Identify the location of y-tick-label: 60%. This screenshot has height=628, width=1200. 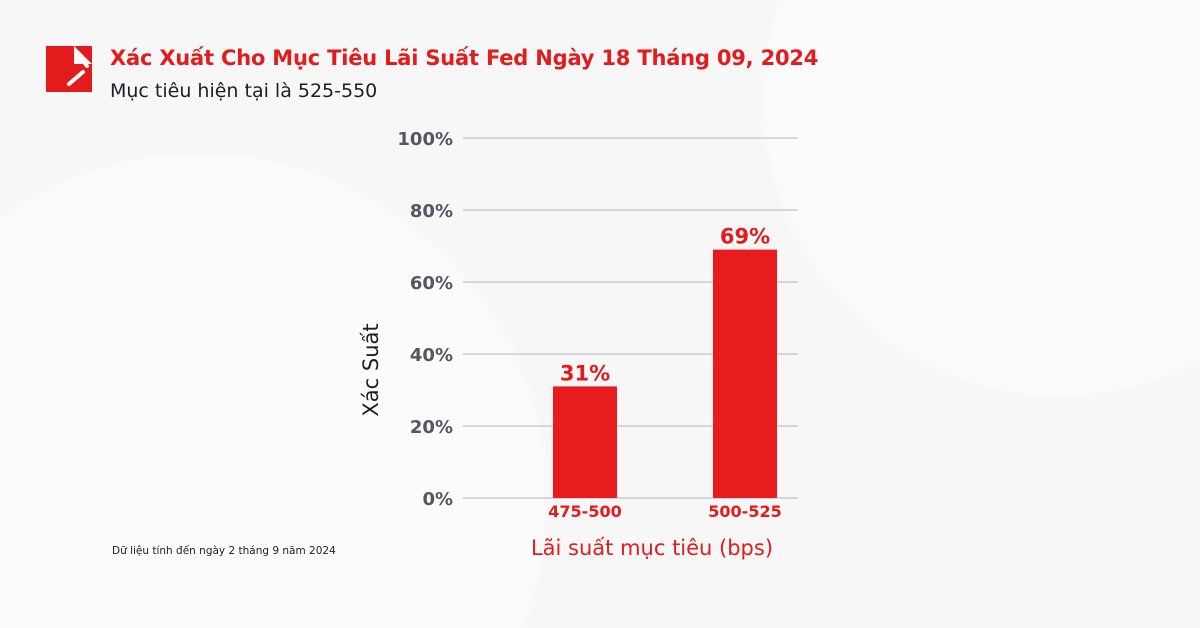
(431, 283).